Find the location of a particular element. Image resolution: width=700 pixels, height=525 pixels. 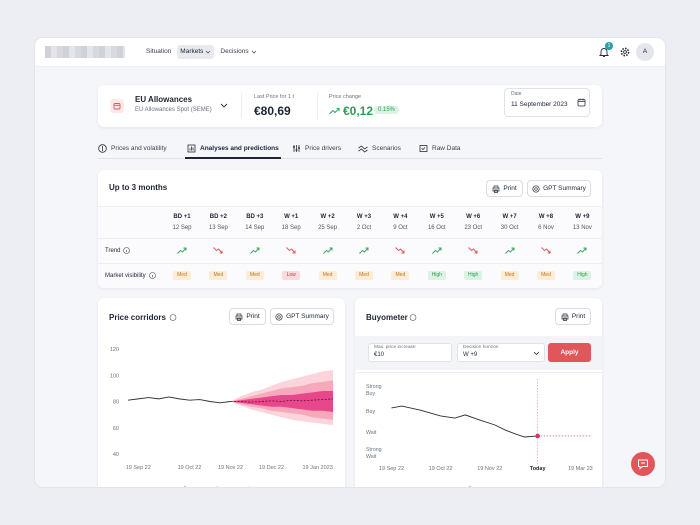

divider is located at coordinates (478, 372).